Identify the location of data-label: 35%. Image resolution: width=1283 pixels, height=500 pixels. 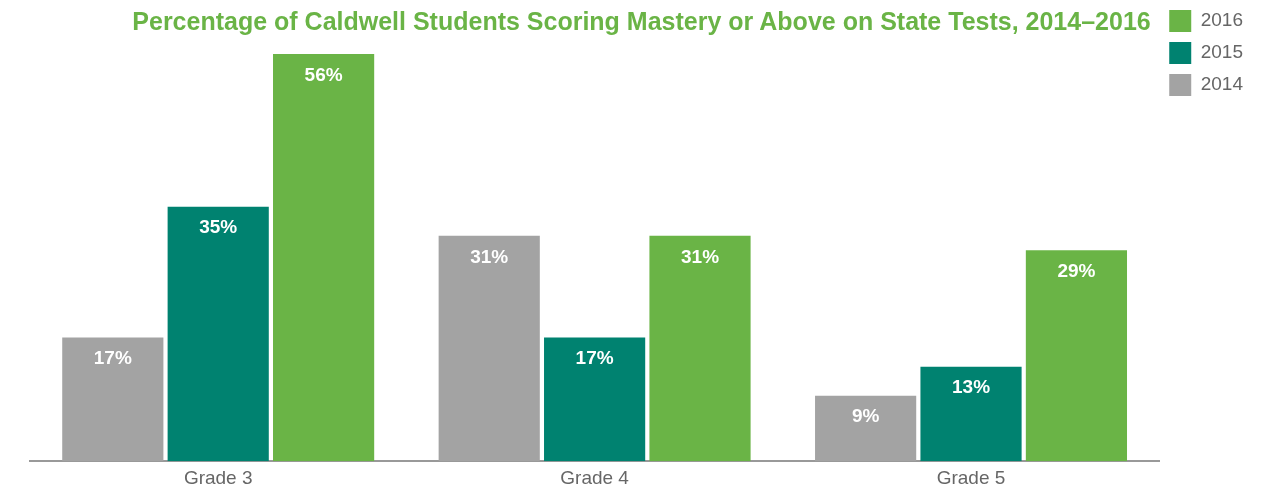
(218, 227).